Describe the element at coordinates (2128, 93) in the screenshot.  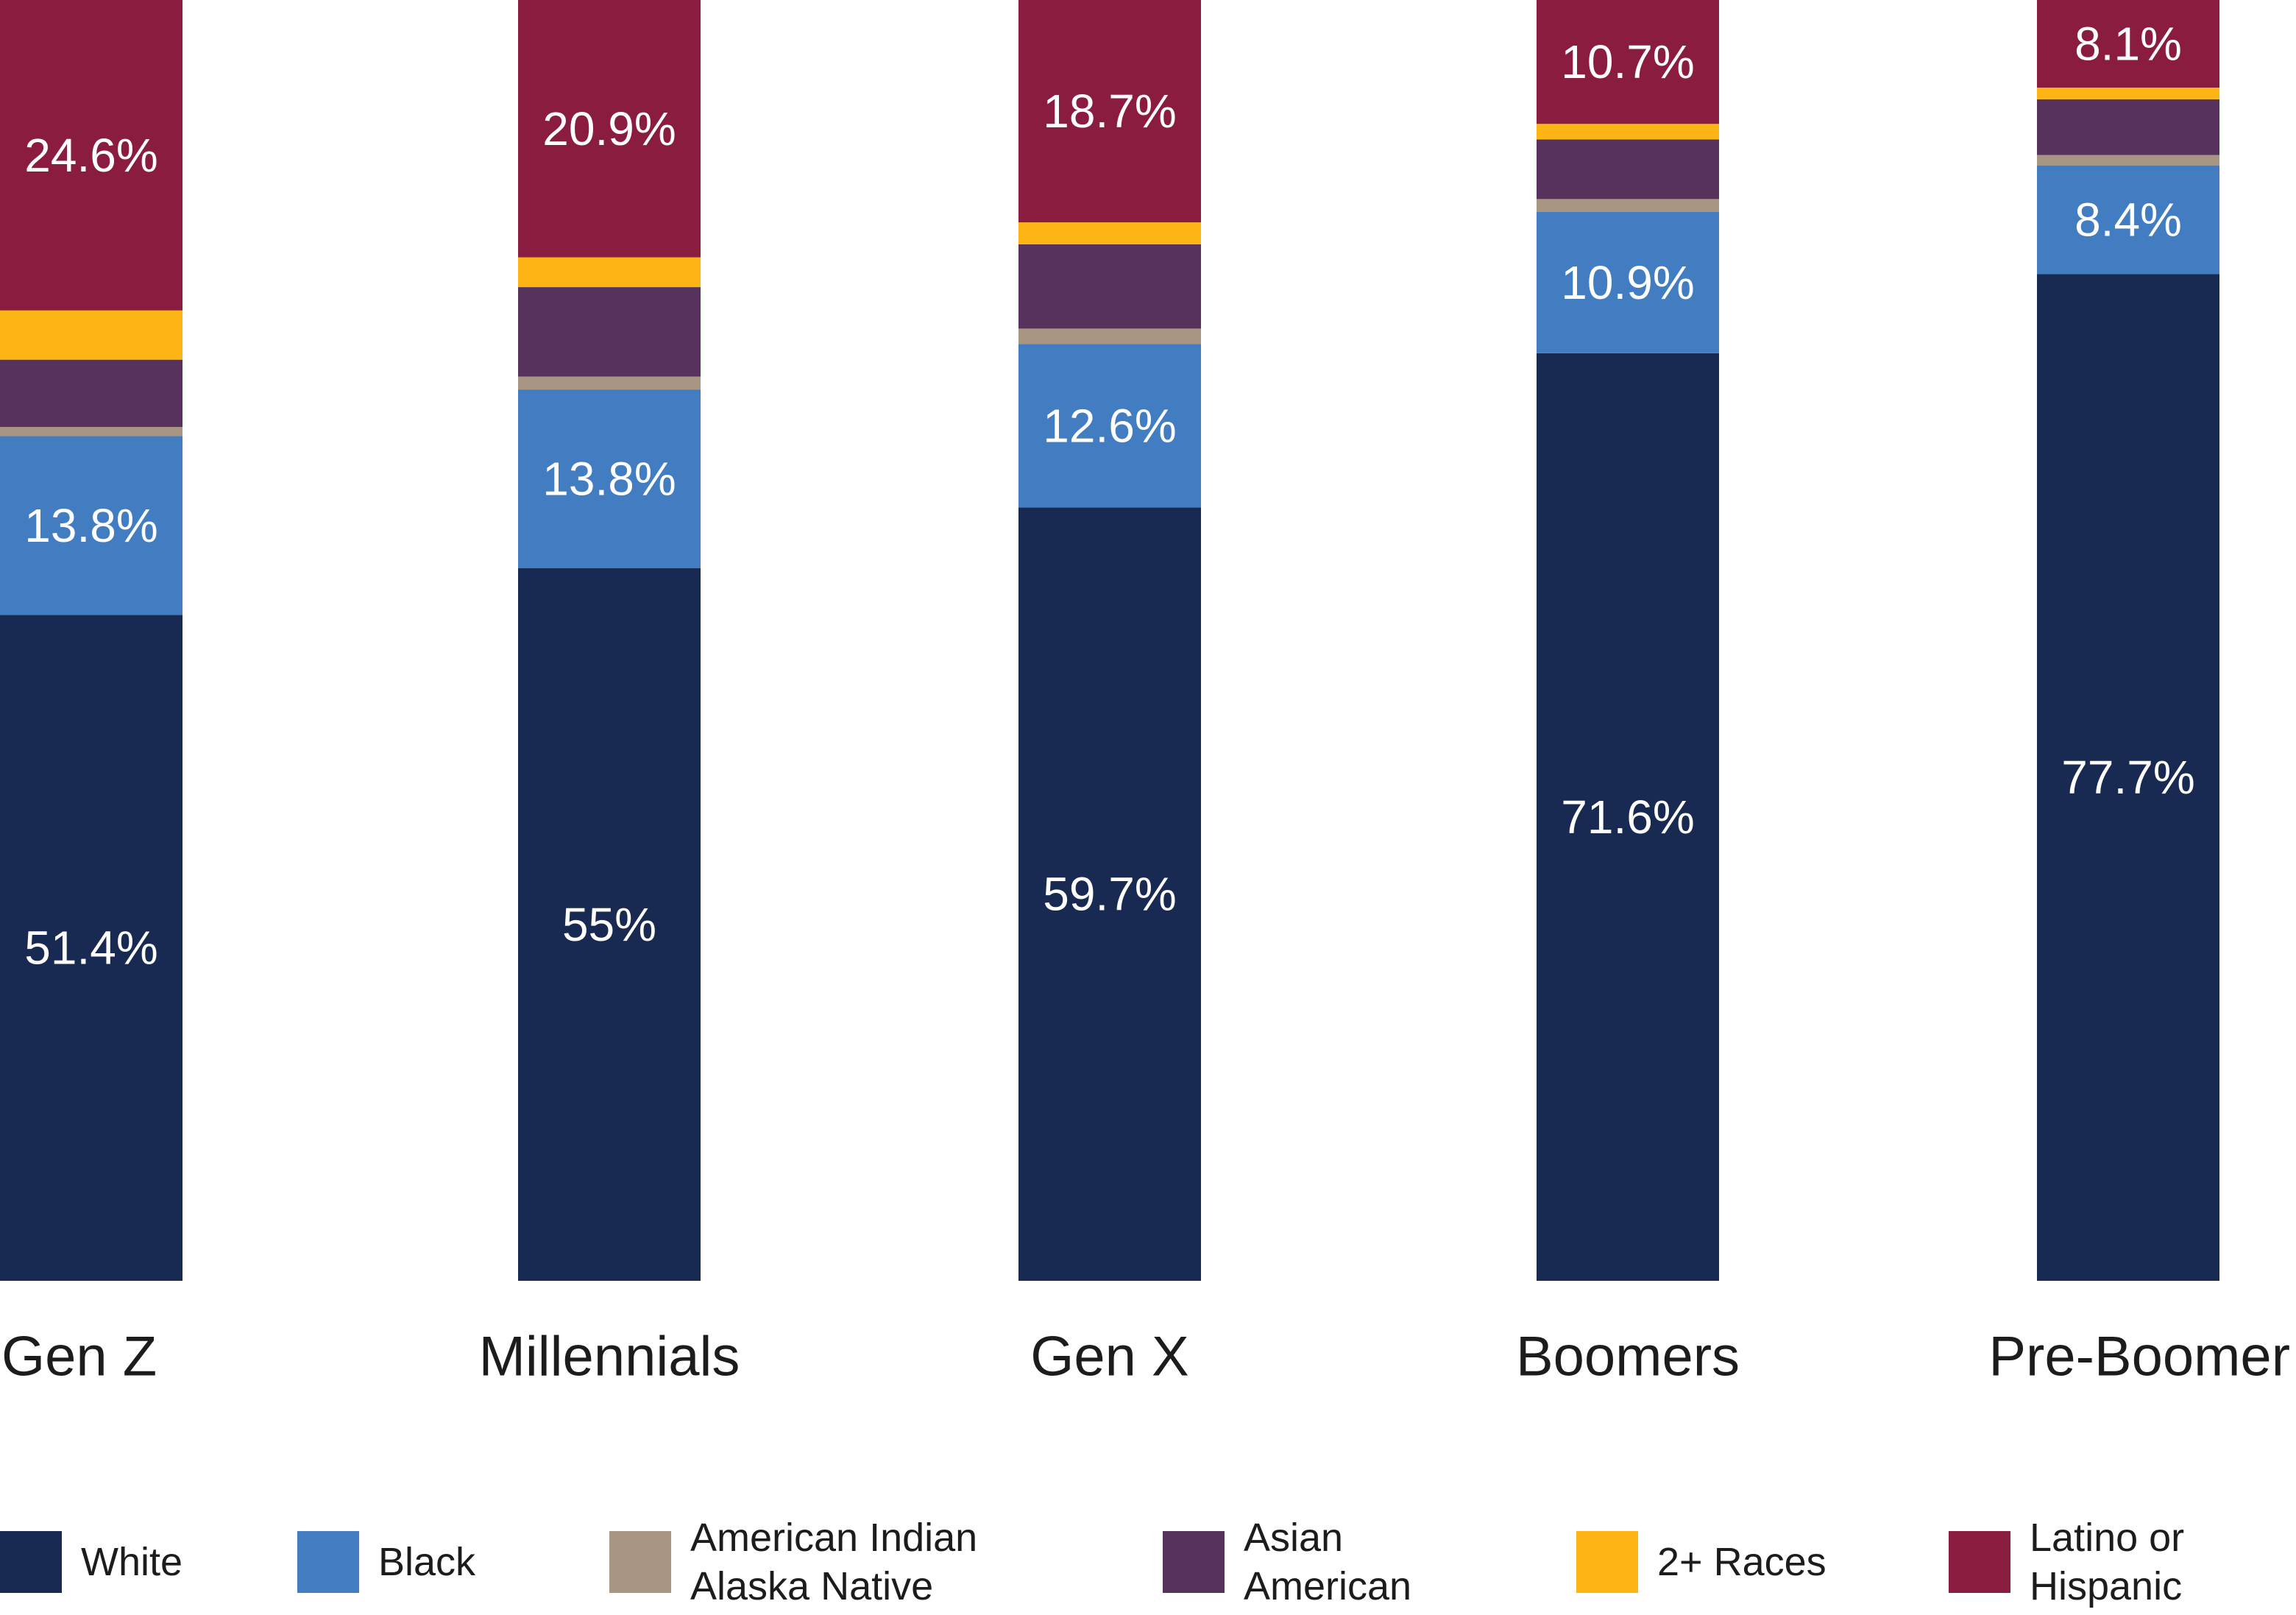
I see `bar-segment-pre-boomer-2-races` at that location.